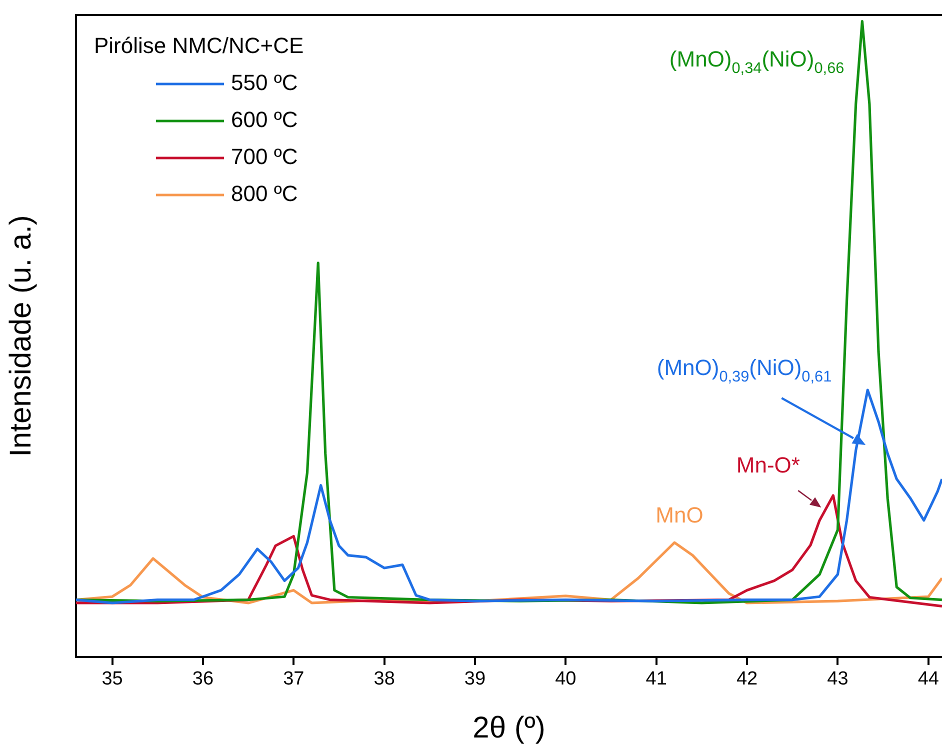 The image size is (942, 751). I want to click on x-tick-label: 37, so click(293, 679).